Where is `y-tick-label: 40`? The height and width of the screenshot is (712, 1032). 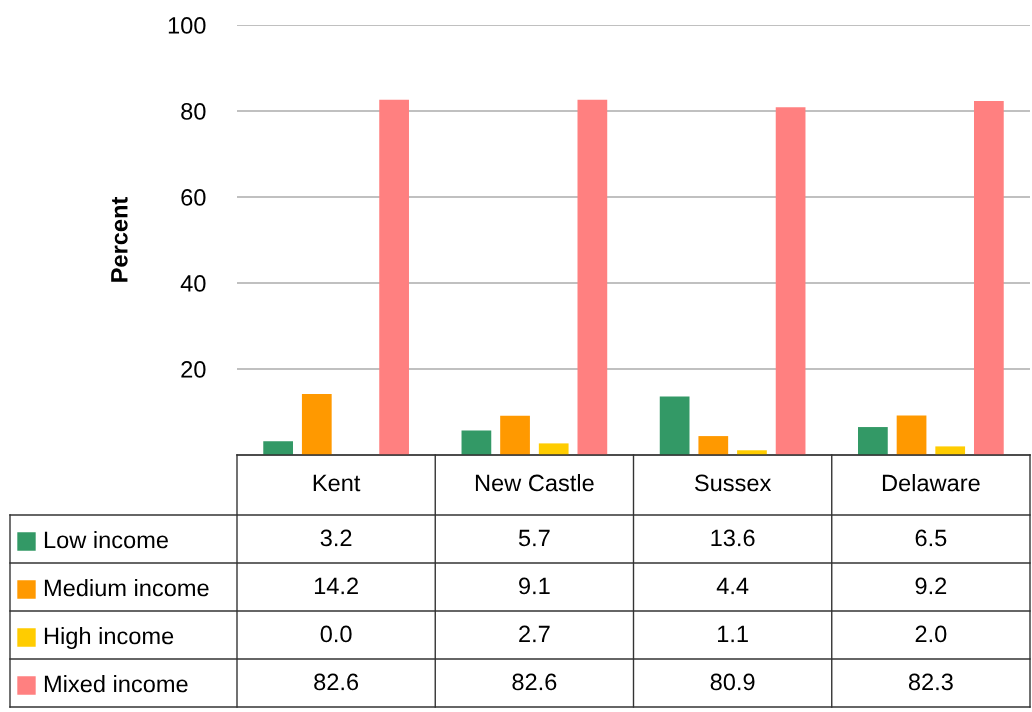
y-tick-label: 40 is located at coordinates (193, 283).